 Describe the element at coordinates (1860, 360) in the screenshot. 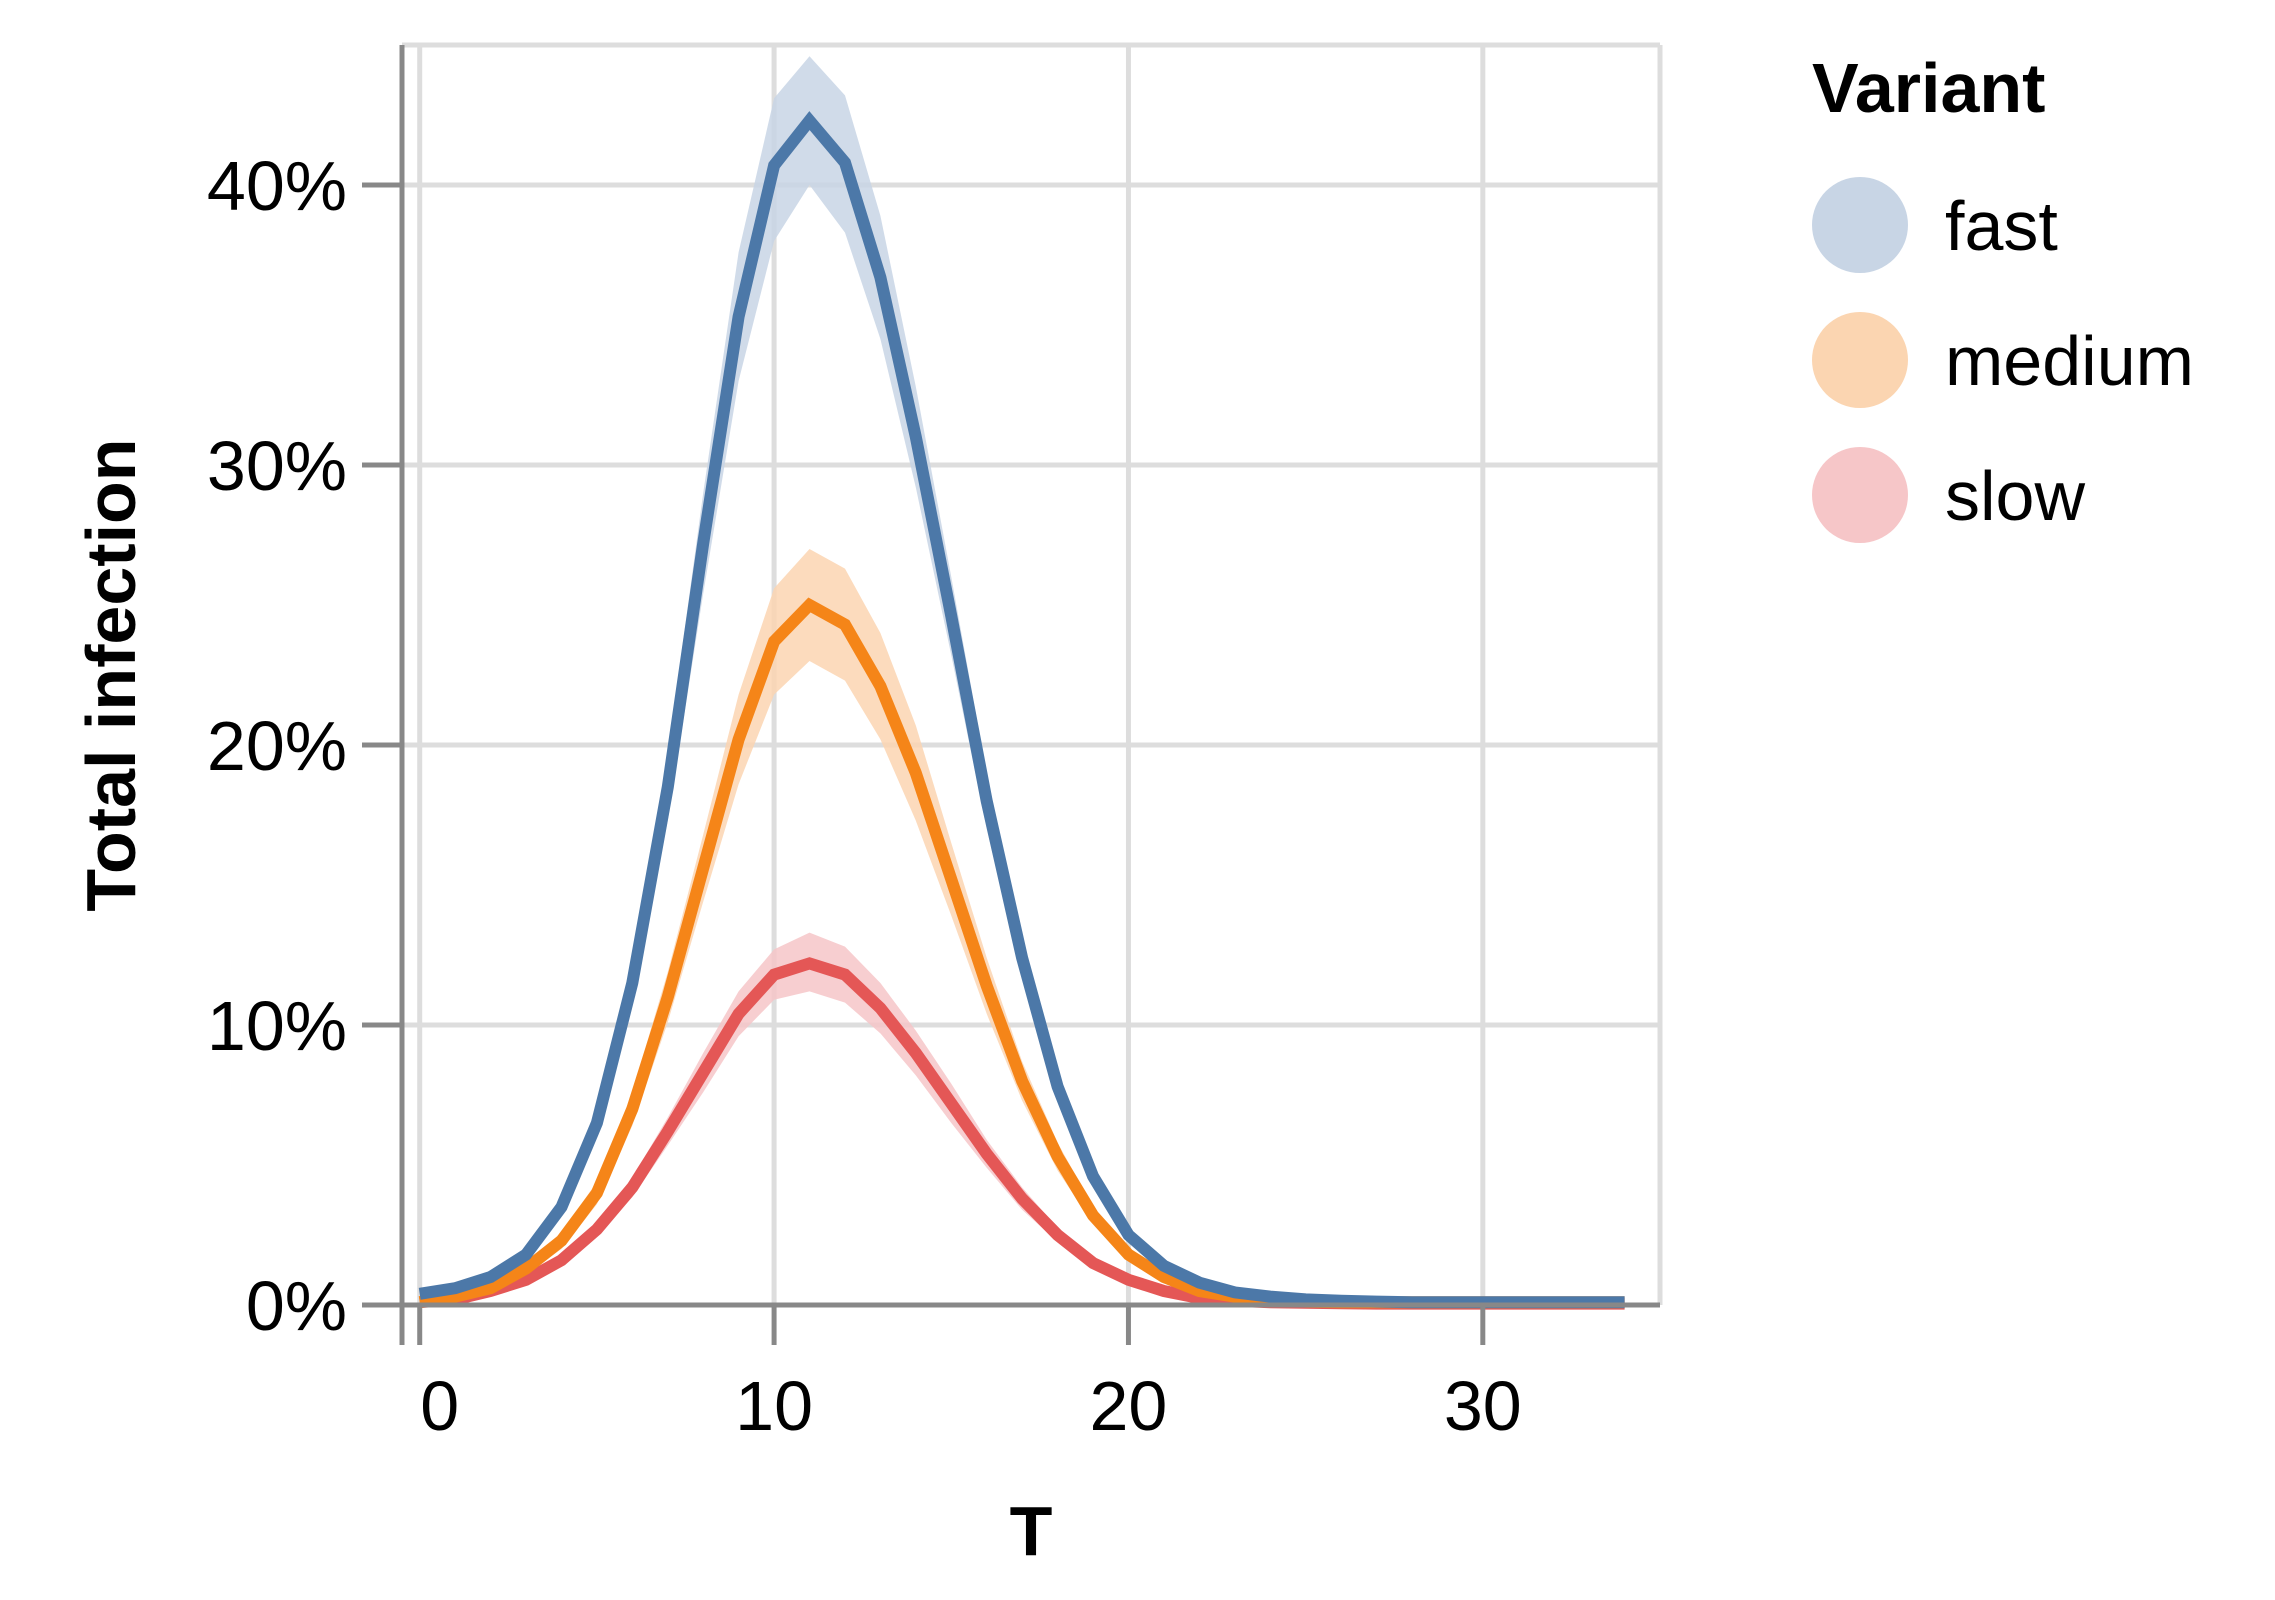

I see `legend-swatch-medium` at that location.